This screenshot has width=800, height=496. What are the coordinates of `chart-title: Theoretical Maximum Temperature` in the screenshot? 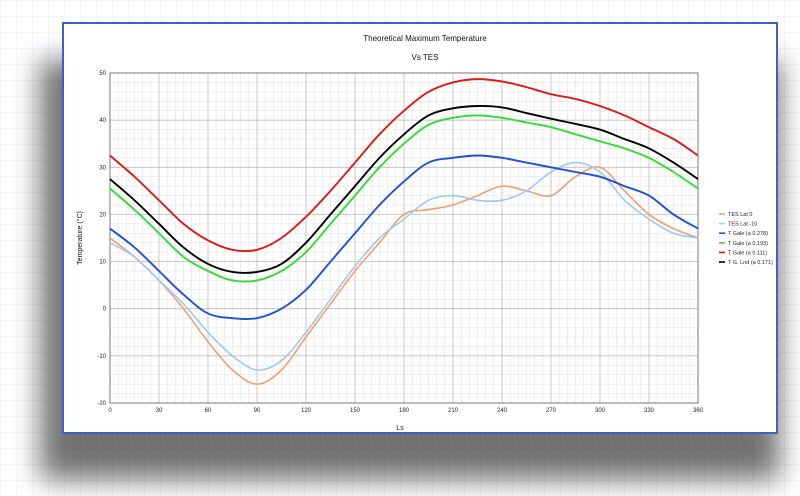 It's located at (425, 38).